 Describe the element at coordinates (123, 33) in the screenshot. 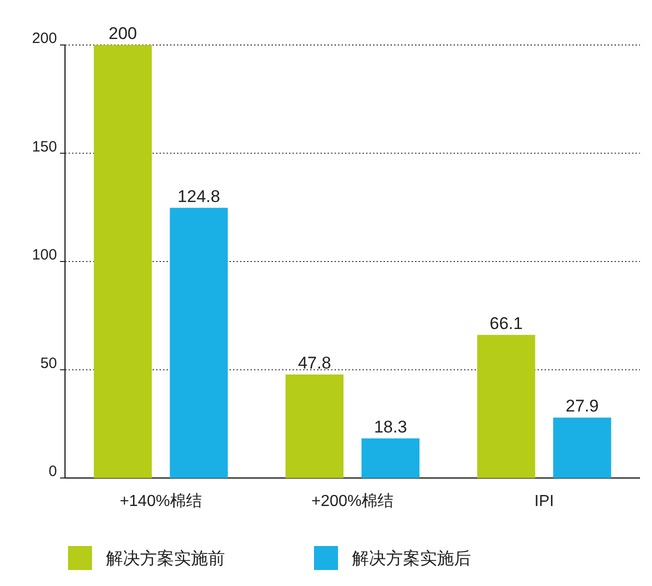

I see `data-label: 200` at that location.